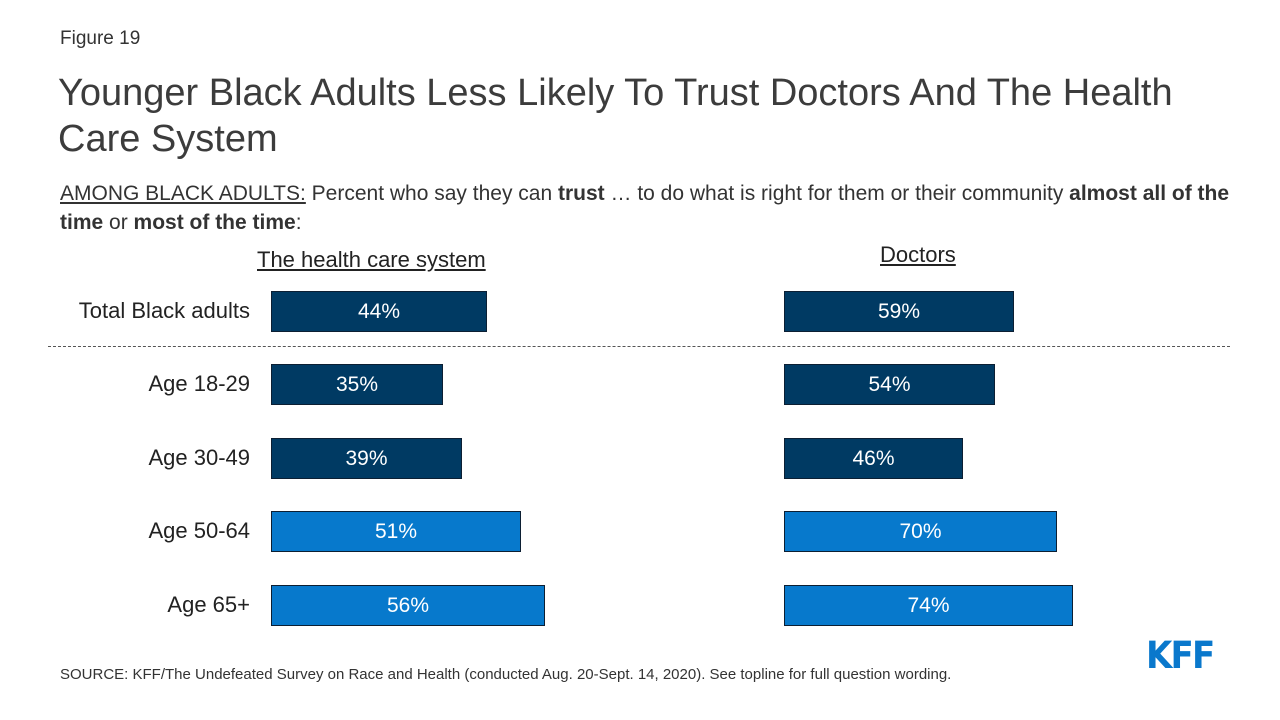  Describe the element at coordinates (298, 222) in the screenshot. I see `subtitle-text-4: :` at that location.